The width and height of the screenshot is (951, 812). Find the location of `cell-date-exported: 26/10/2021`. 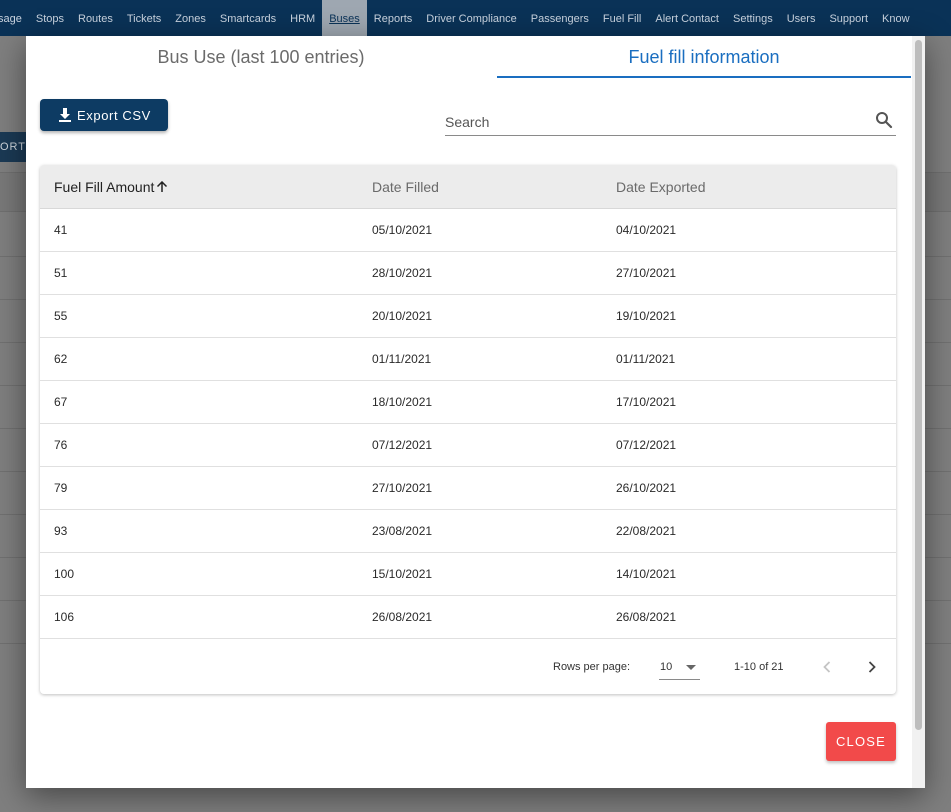

cell-date-exported: 26/10/2021 is located at coordinates (646, 488).